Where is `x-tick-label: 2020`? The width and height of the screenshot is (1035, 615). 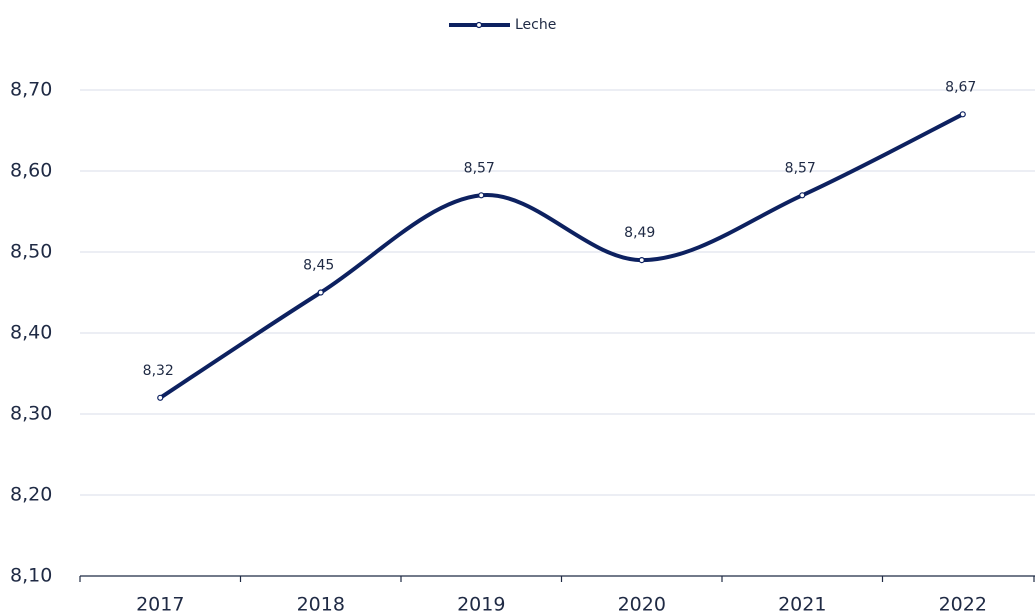 x-tick-label: 2020 is located at coordinates (642, 604).